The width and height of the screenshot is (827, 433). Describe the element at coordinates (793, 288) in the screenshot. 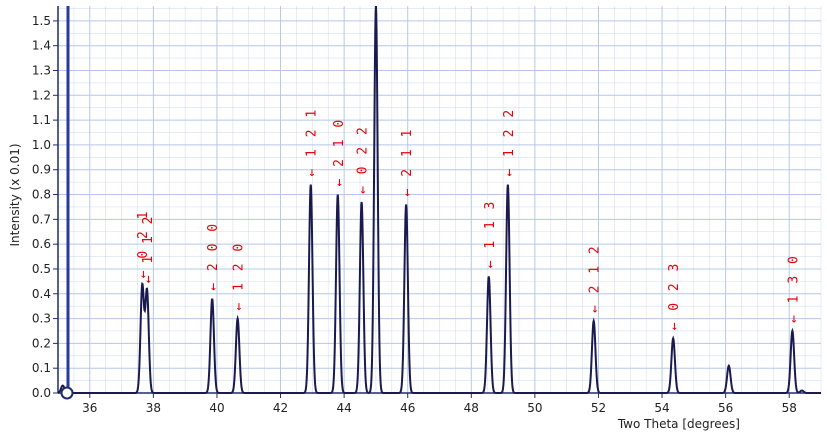

I see `peak-label: ← 1 3 0` at that location.